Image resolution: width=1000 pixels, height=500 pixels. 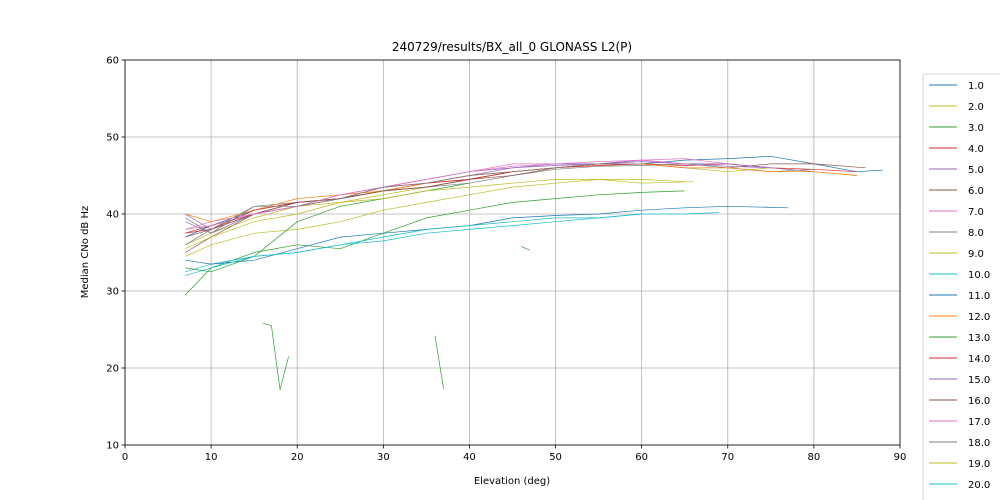 What do you see at coordinates (979, 275) in the screenshot?
I see `legend-label: 10.0` at bounding box center [979, 275].